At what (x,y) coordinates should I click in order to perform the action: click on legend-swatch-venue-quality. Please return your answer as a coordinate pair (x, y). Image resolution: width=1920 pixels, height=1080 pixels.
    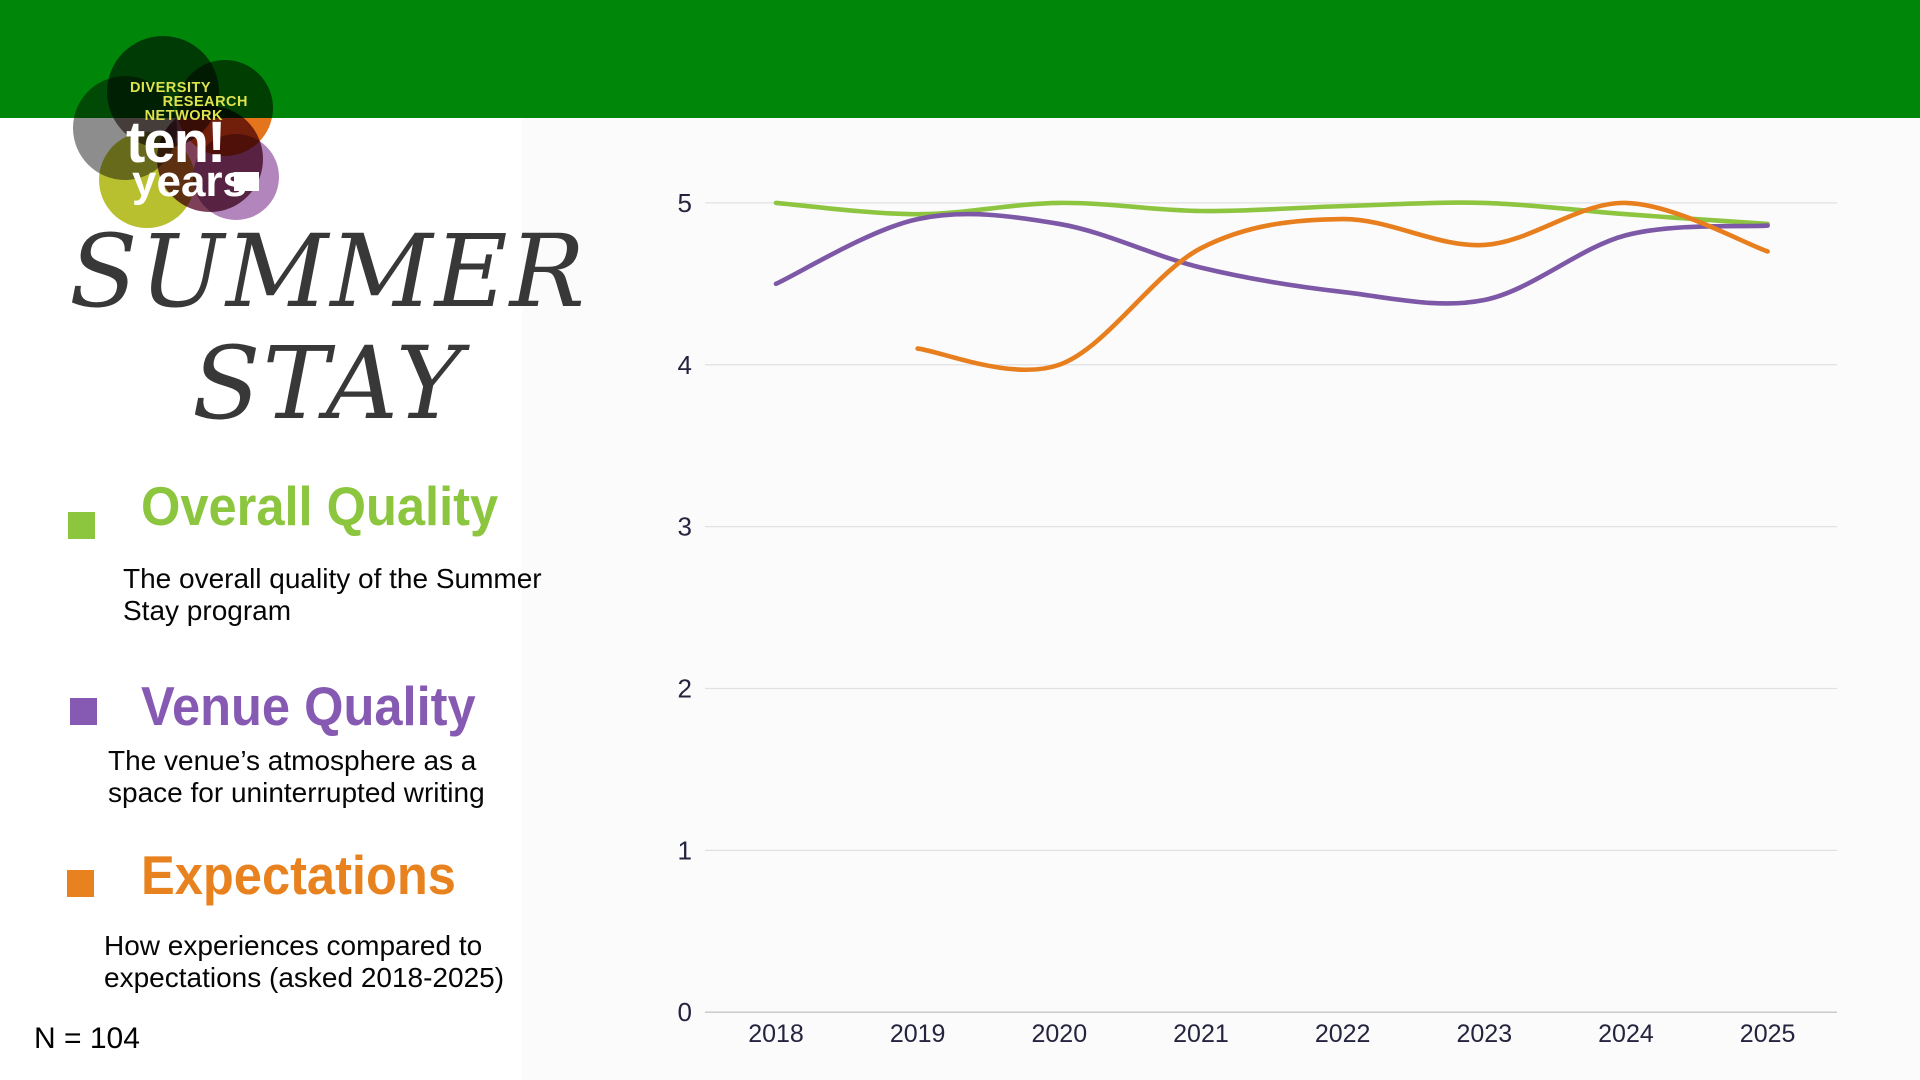
    Looking at the image, I should click on (83, 711).